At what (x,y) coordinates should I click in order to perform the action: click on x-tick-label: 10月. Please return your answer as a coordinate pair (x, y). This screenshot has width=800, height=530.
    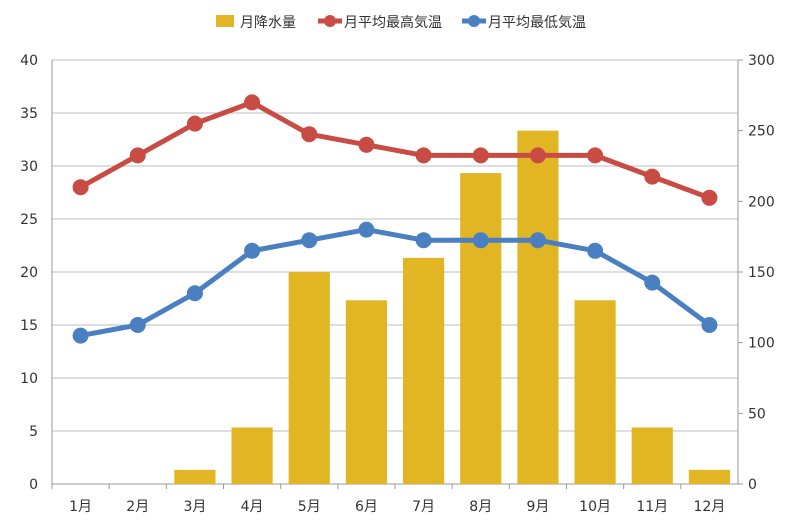
    Looking at the image, I should click on (595, 507).